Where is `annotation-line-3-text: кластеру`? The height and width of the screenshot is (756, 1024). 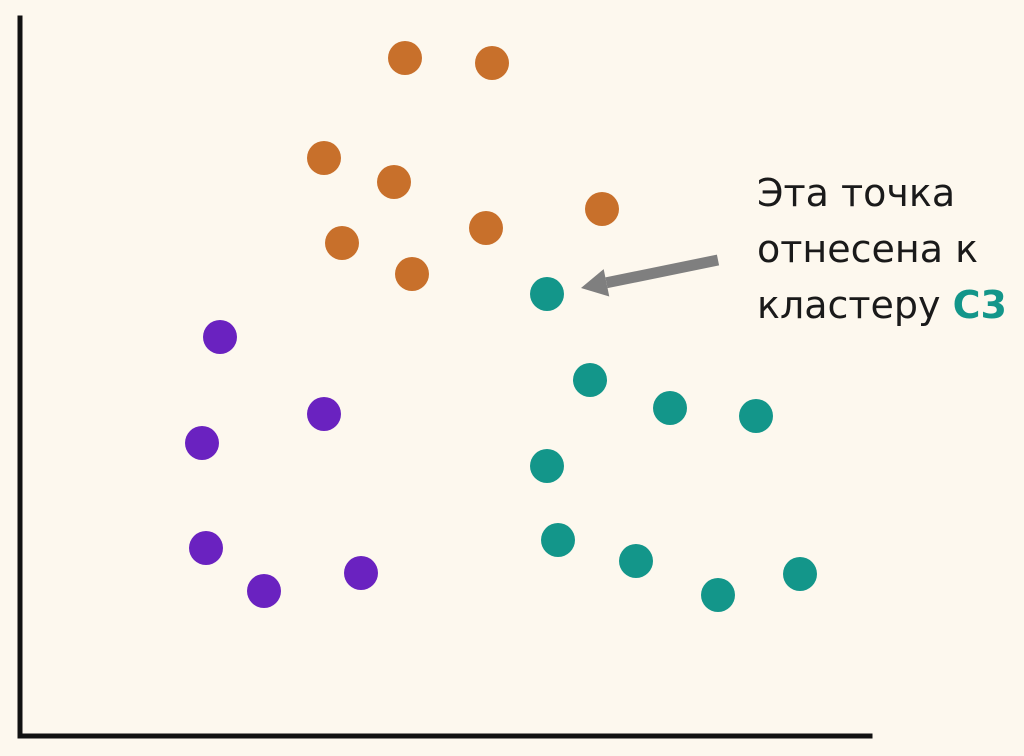 annotation-line-3-text: кластеру is located at coordinates (855, 305).